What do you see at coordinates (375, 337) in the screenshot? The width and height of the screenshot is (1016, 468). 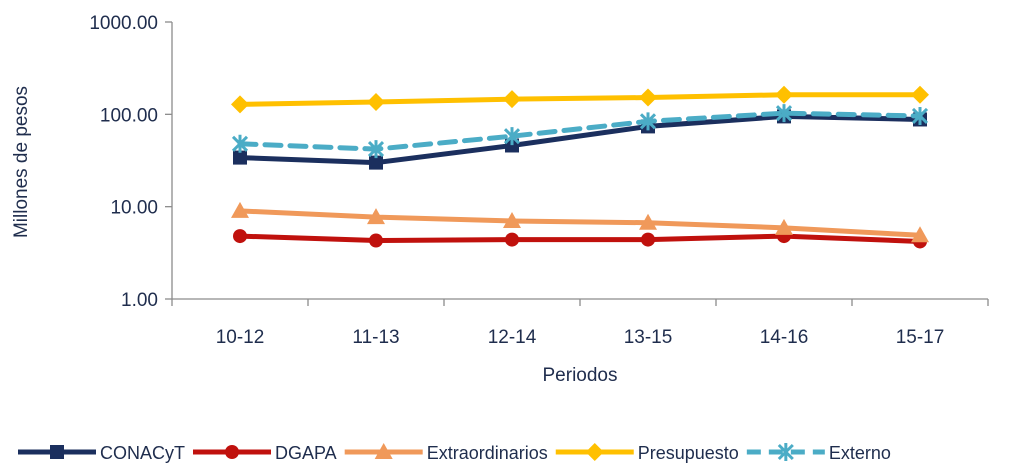 I see `x-tick-label: 11-13` at bounding box center [375, 337].